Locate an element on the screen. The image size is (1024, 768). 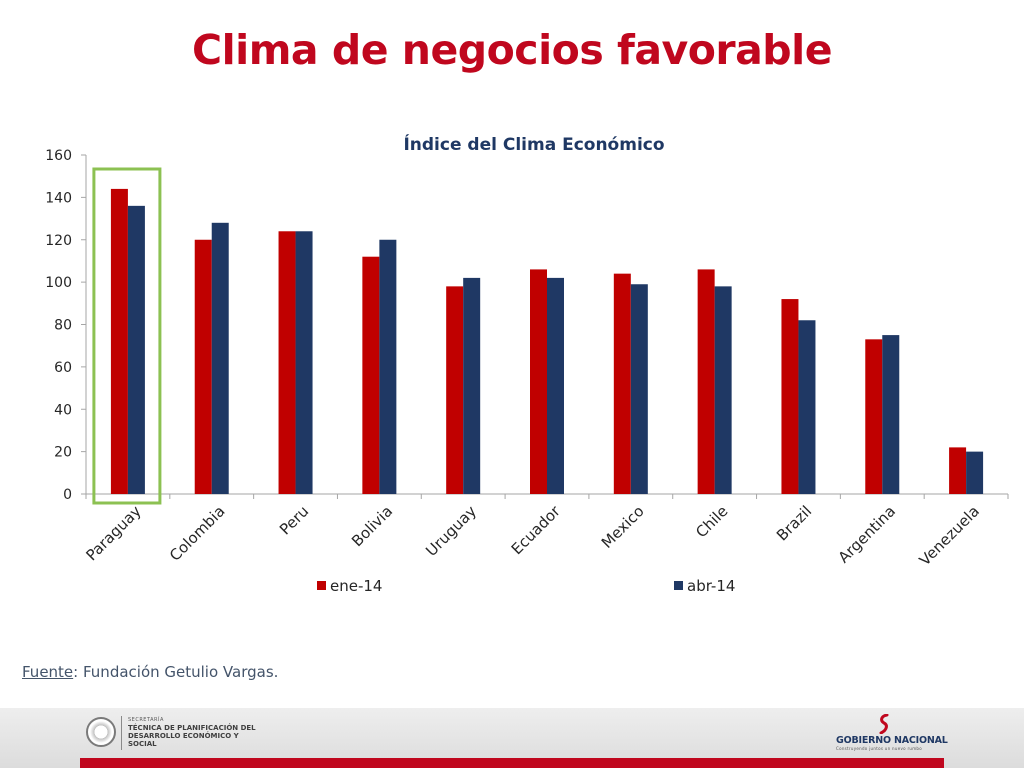
x-tick-label: Ecuador is located at coordinates (536, 530).